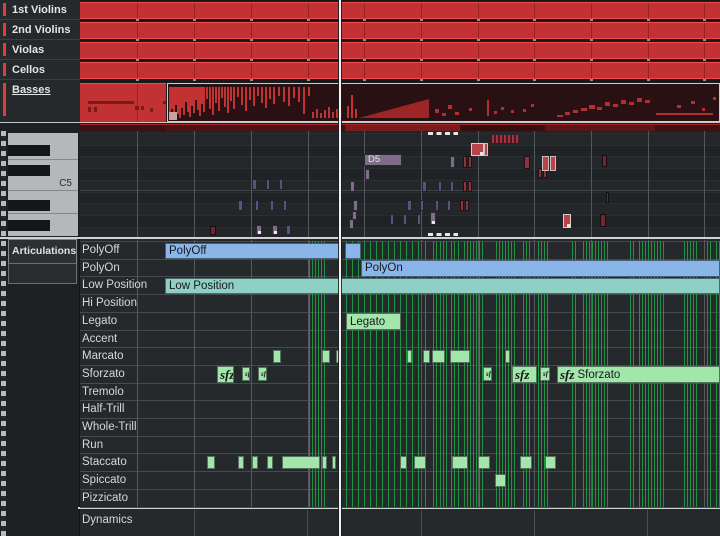 The image size is (720, 536). What do you see at coordinates (383, 160) in the screenshot?
I see `midi-note: D5` at bounding box center [383, 160].